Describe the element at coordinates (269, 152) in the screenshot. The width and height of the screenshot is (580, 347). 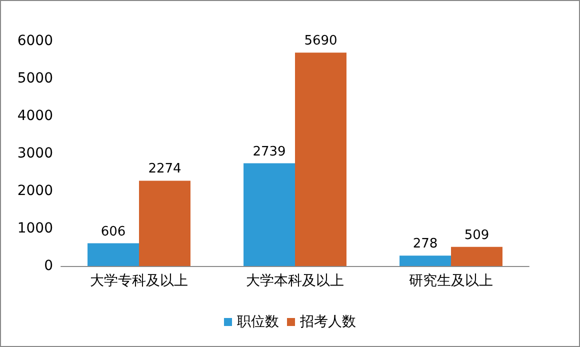
I see `data-label: 2739` at that location.